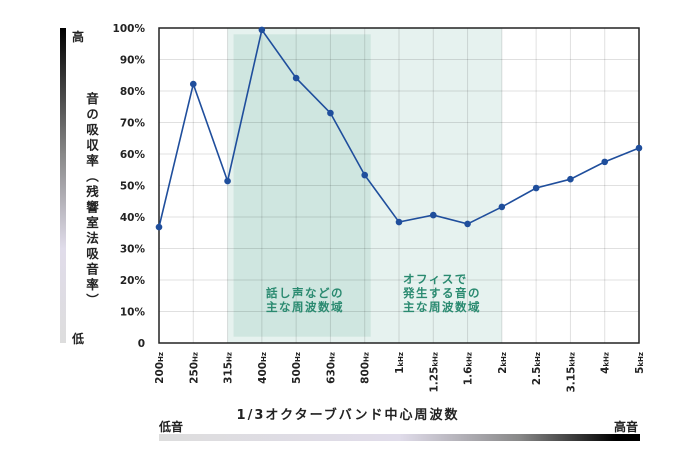 This screenshot has height=466, width=700. What do you see at coordinates (626, 427) in the screenshot?
I see `high-tone-label: 高音` at bounding box center [626, 427].